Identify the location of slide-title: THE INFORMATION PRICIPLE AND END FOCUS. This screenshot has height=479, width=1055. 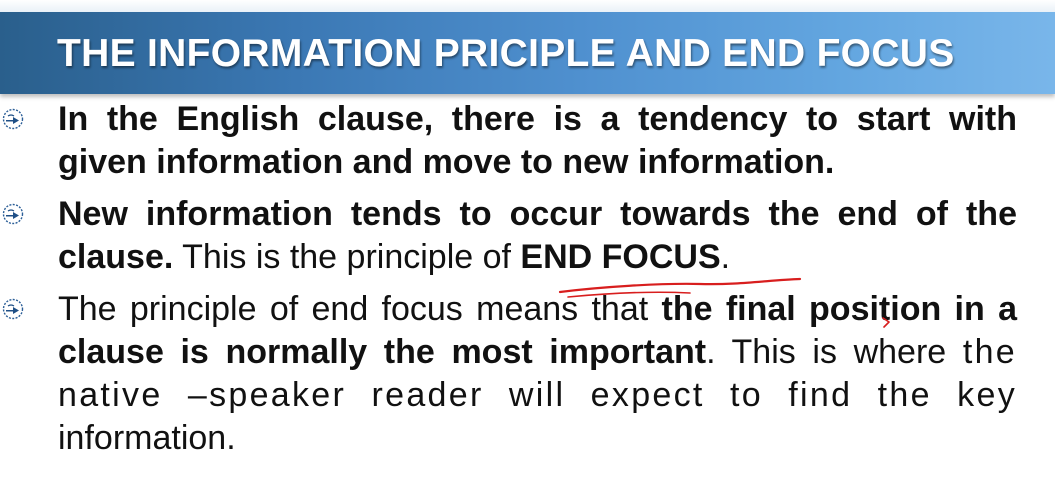
(506, 53).